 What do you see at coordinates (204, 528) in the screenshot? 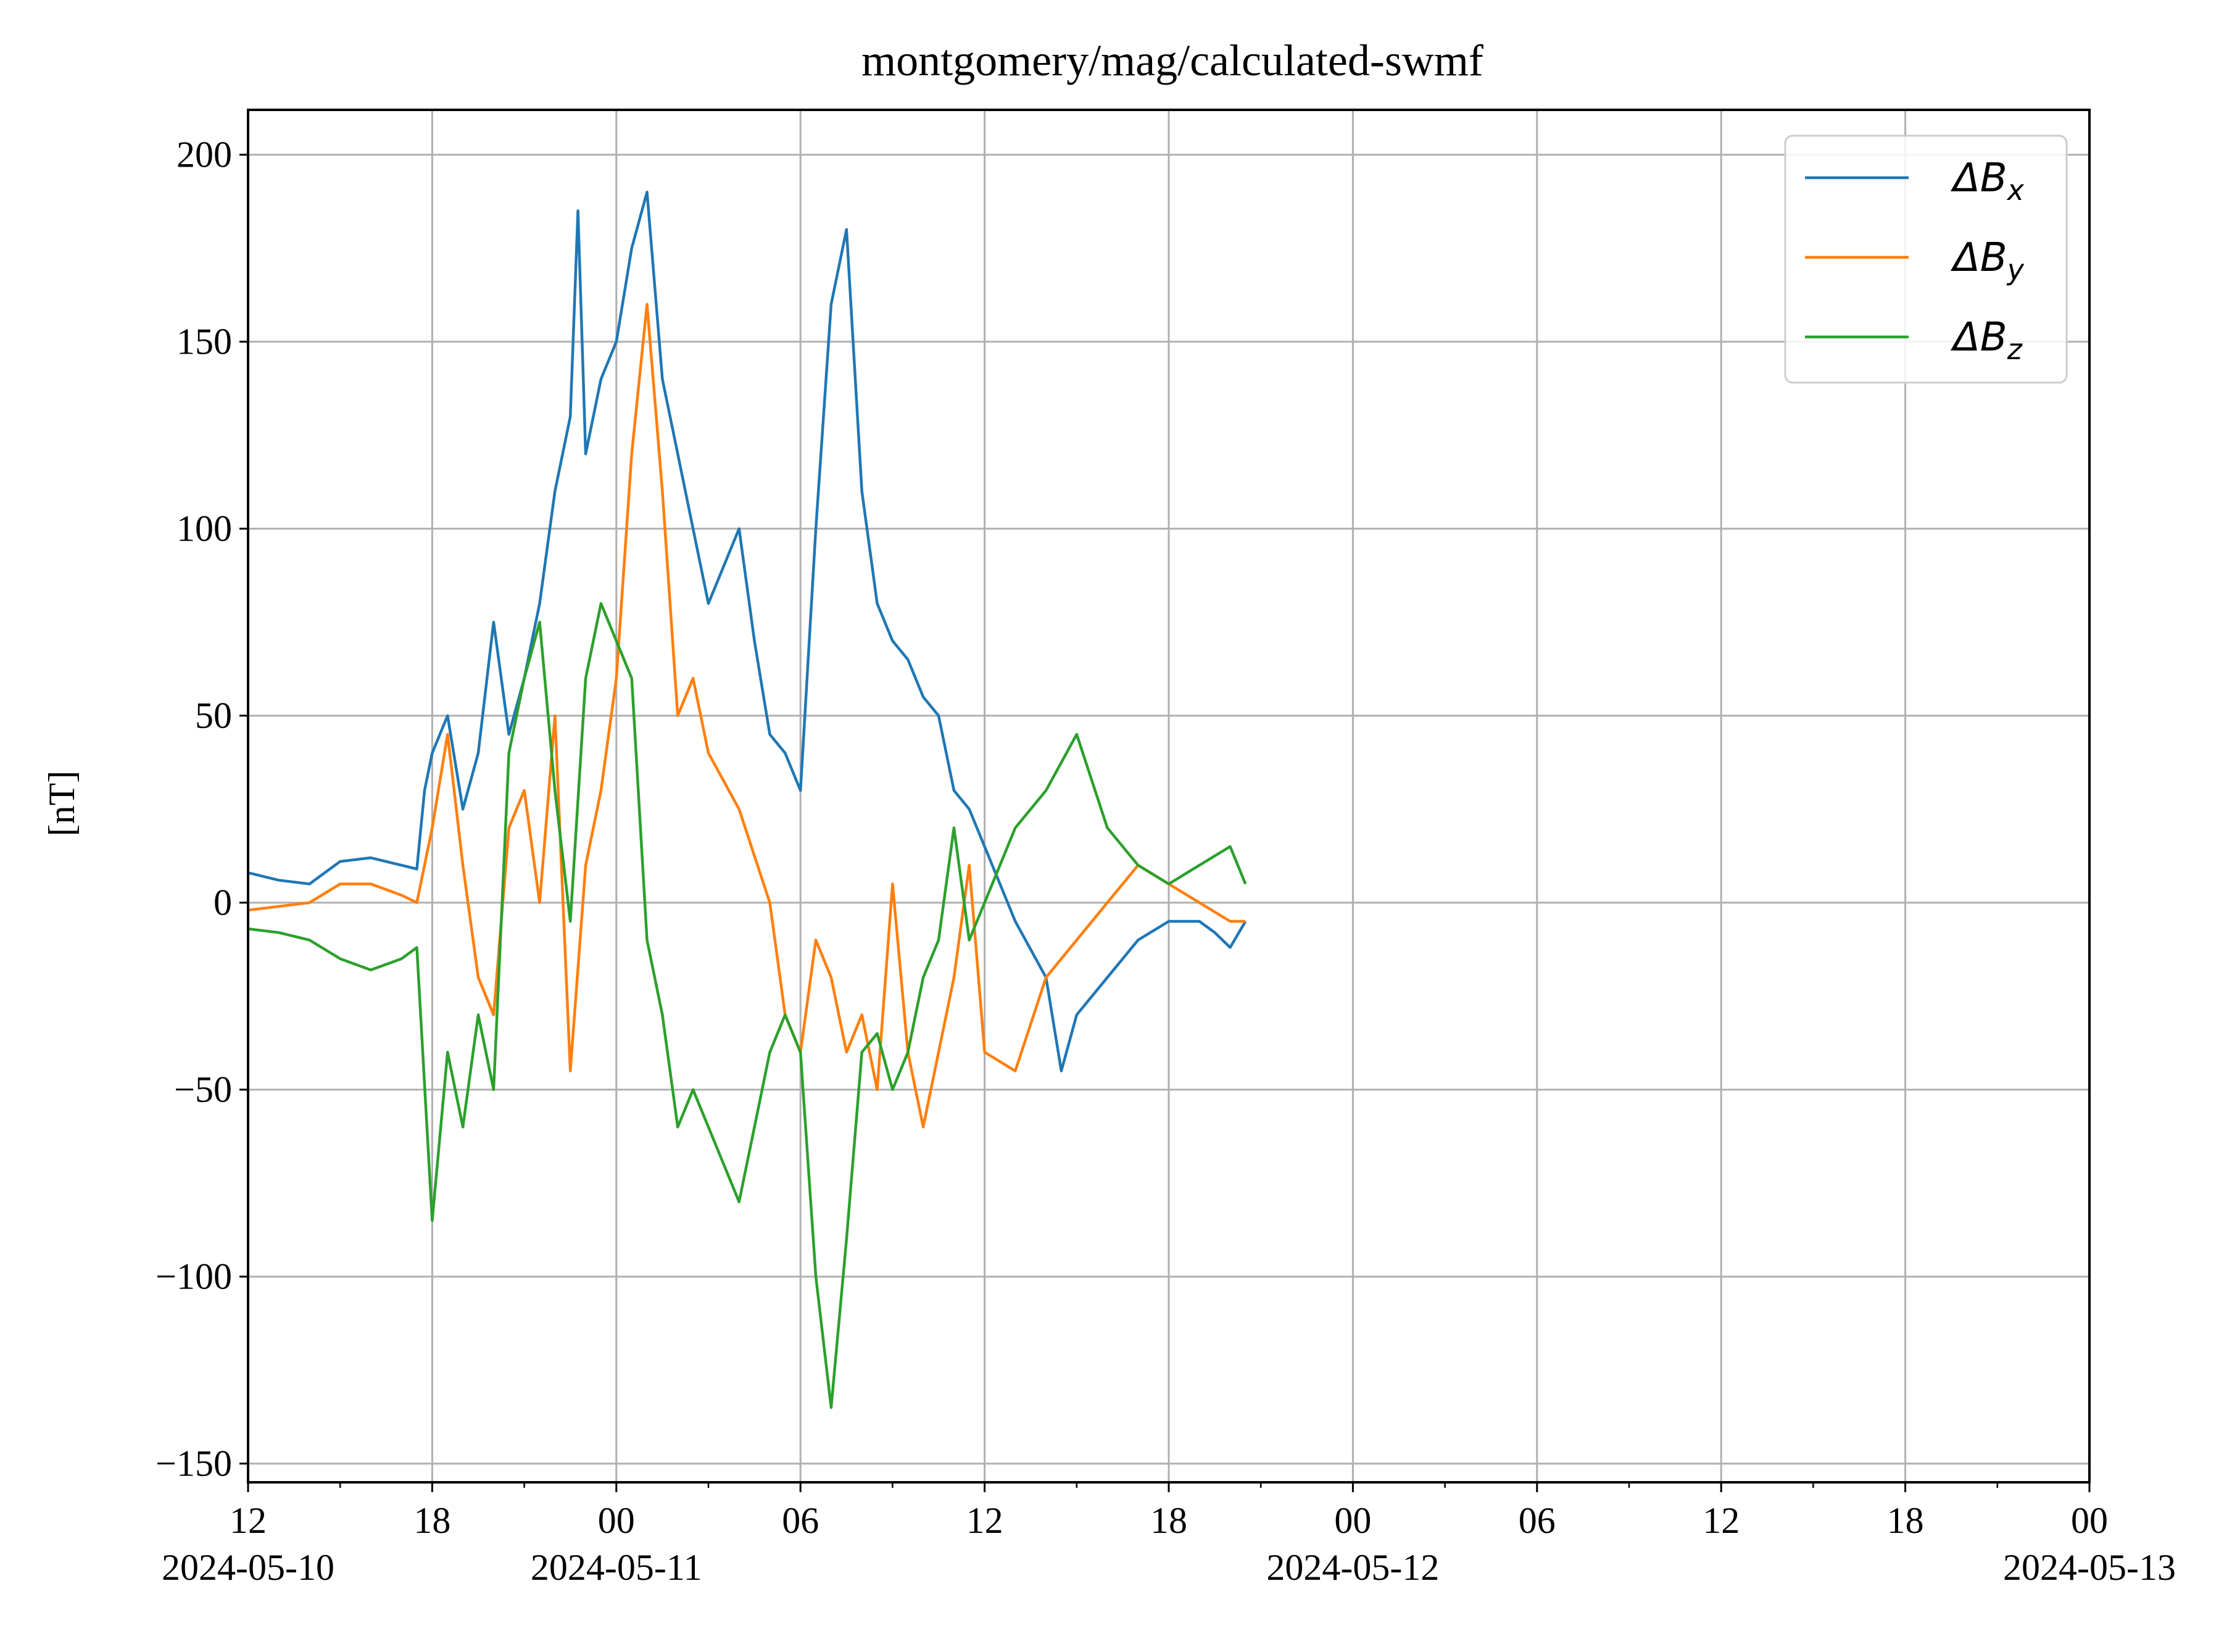
I see `y-tick-label: 100` at bounding box center [204, 528].